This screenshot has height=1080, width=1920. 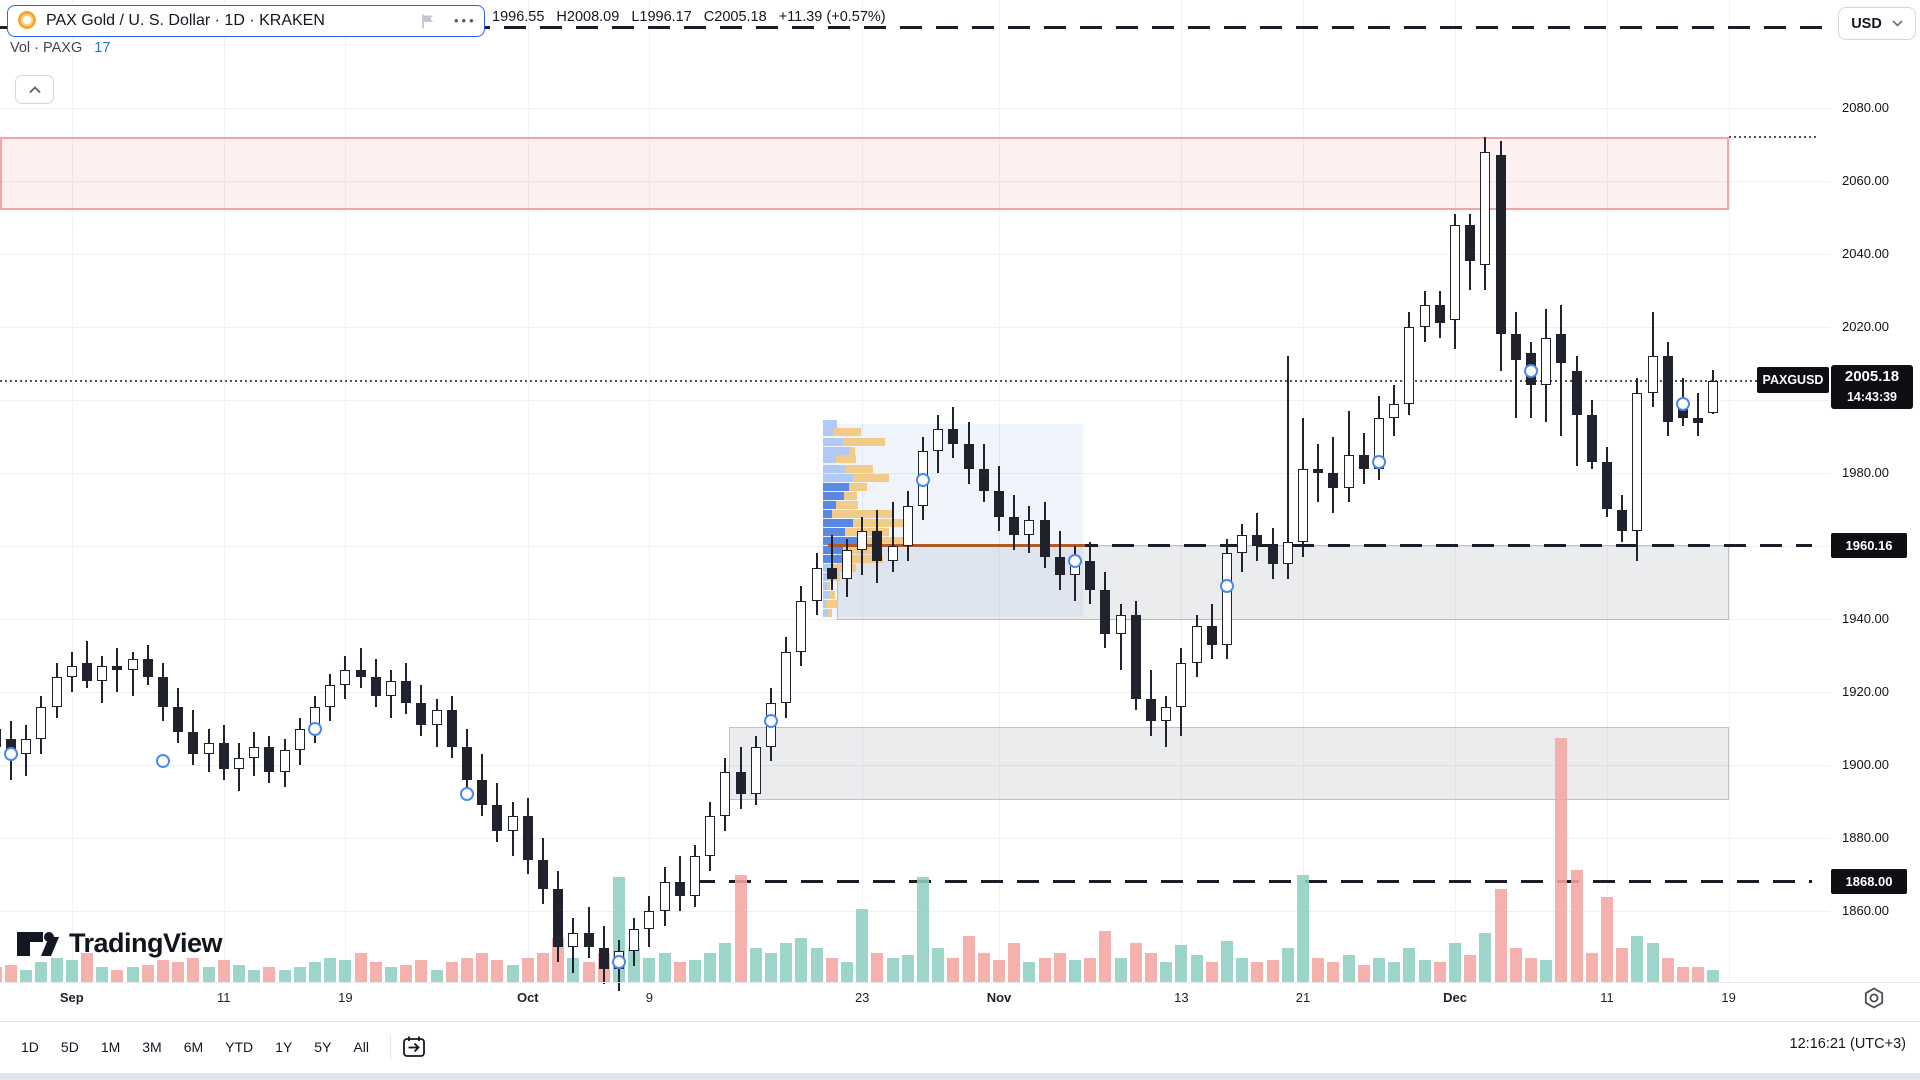 What do you see at coordinates (119, 943) in the screenshot?
I see `tradingview-logo: TradingView` at bounding box center [119, 943].